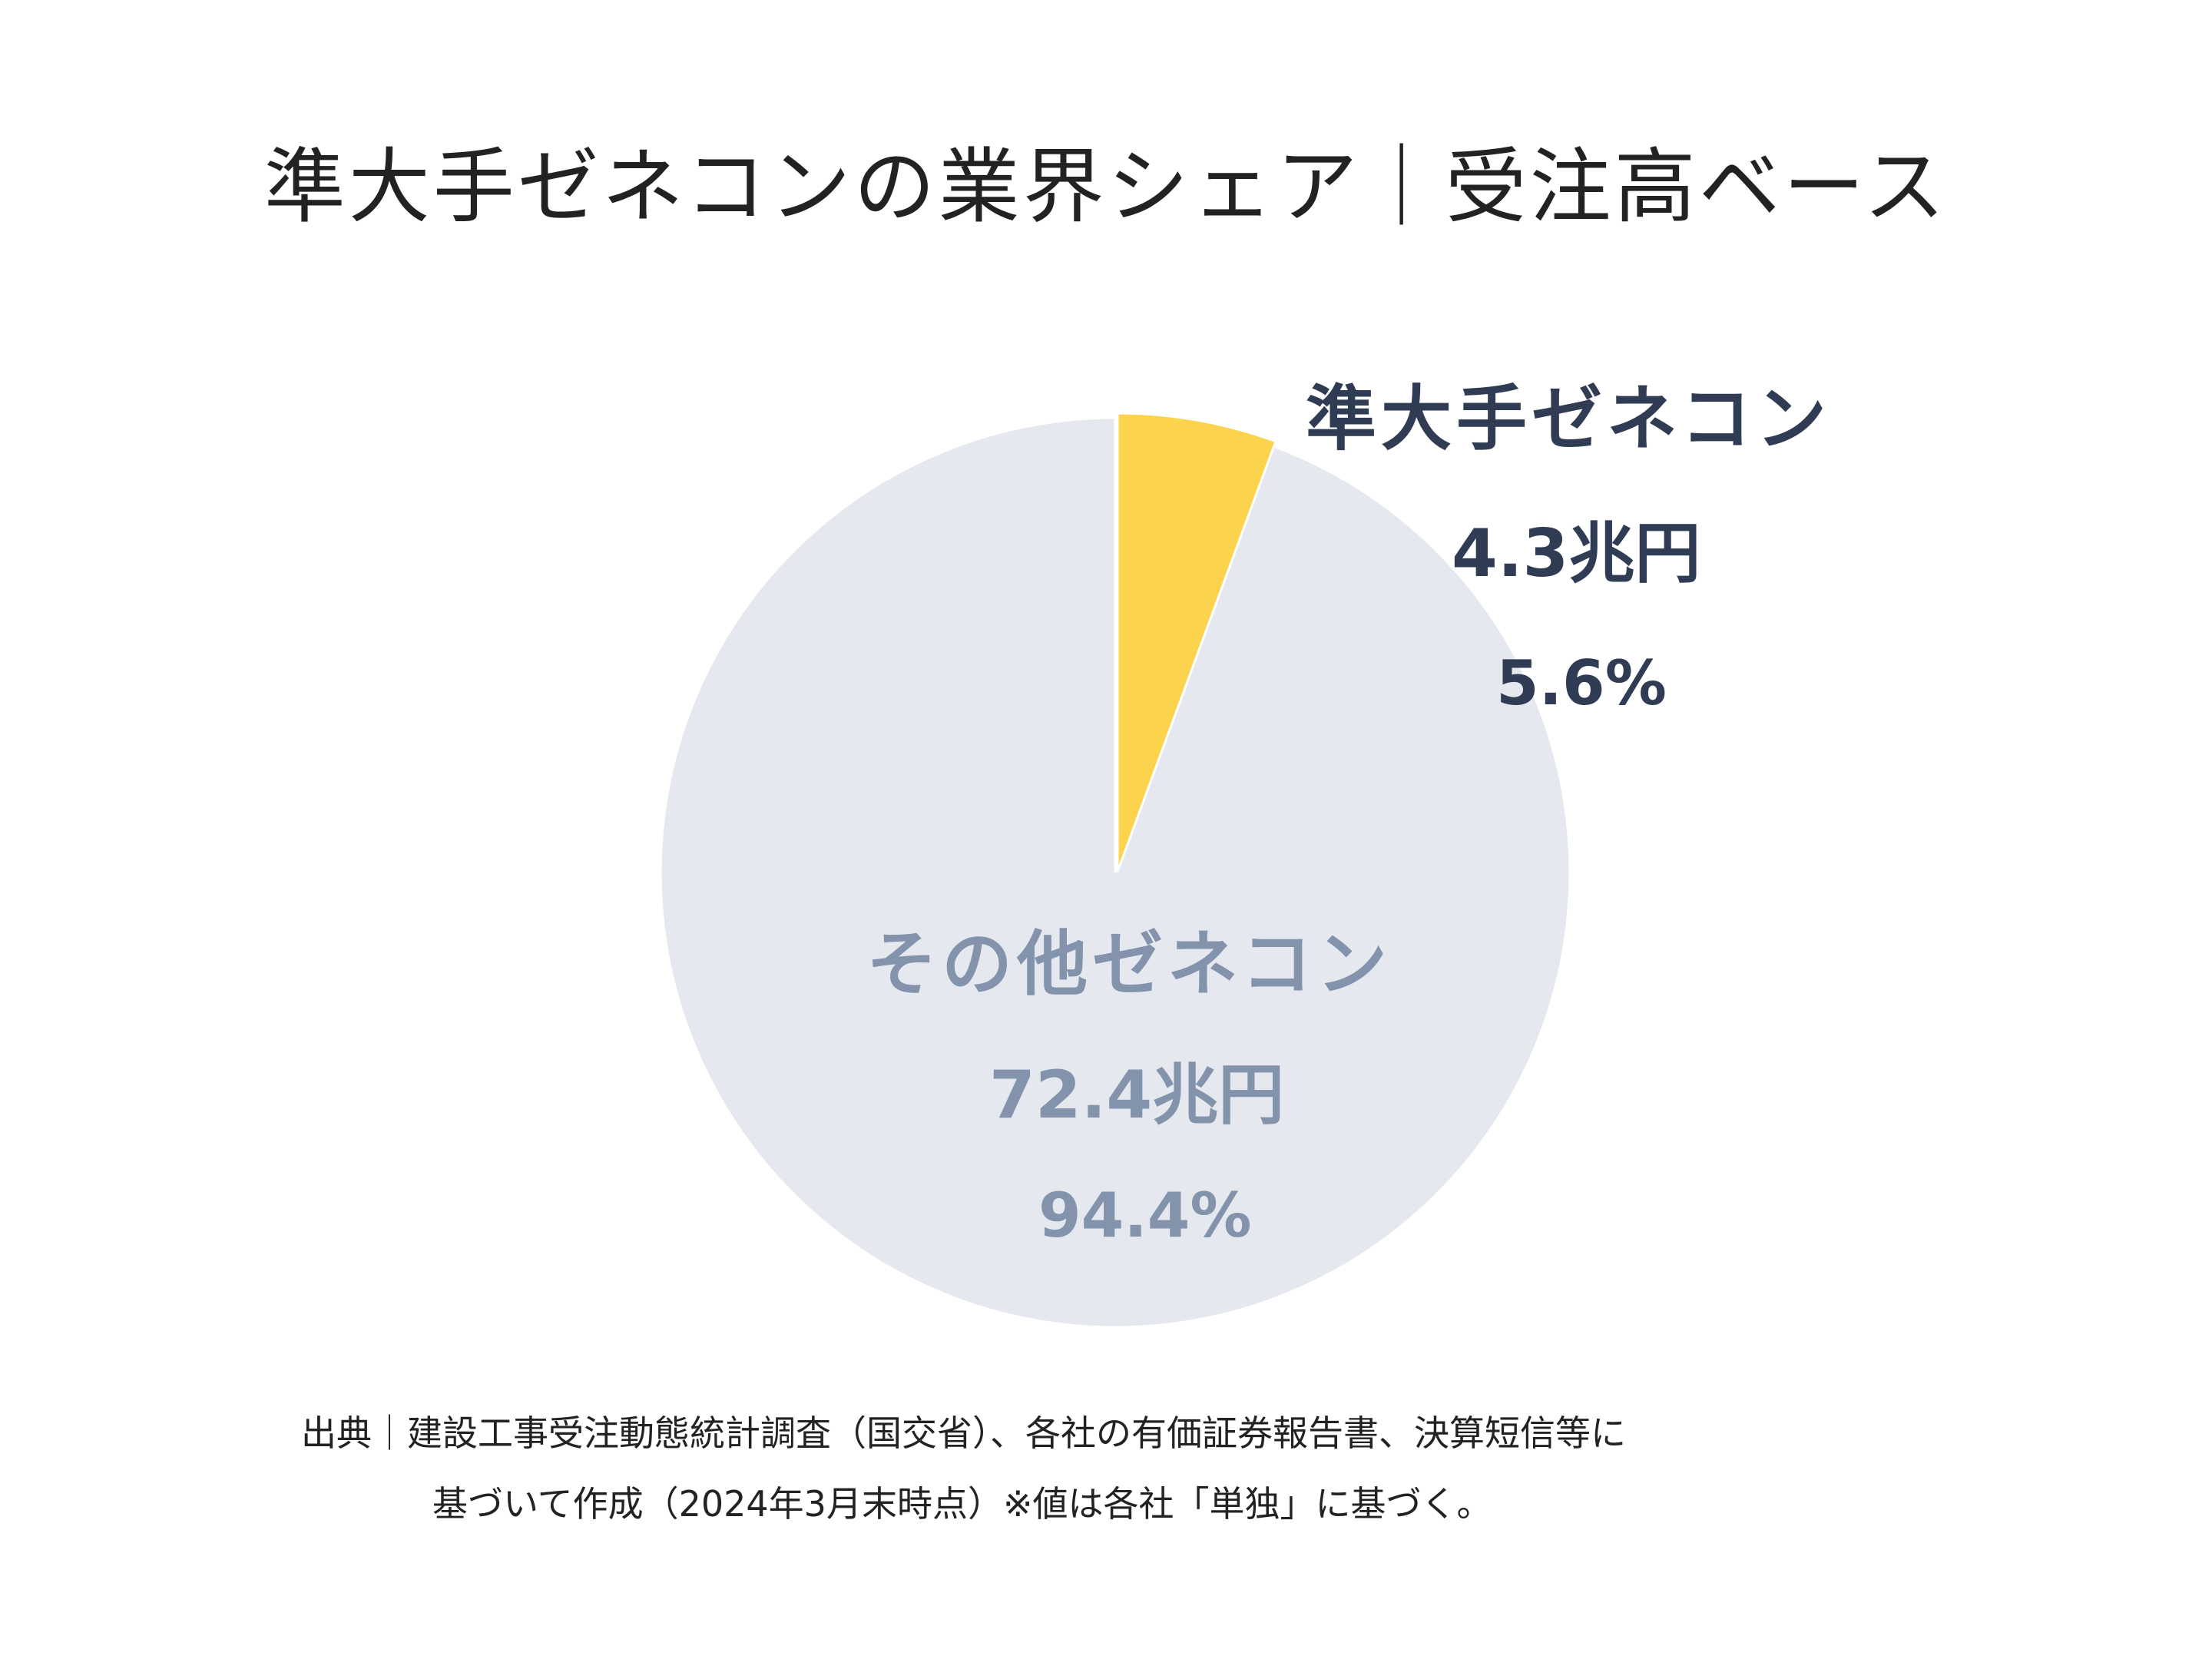 This screenshot has width=2212, height=1659. What do you see at coordinates (1581, 683) in the screenshot?
I see `slice-percent-major-general-contractors: 5.6%` at bounding box center [1581, 683].